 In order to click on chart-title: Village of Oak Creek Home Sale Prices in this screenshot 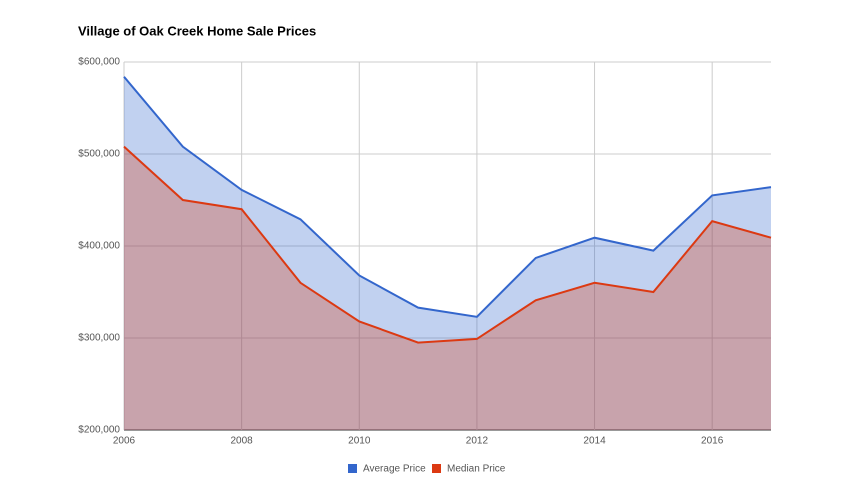, I will do `click(197, 30)`.